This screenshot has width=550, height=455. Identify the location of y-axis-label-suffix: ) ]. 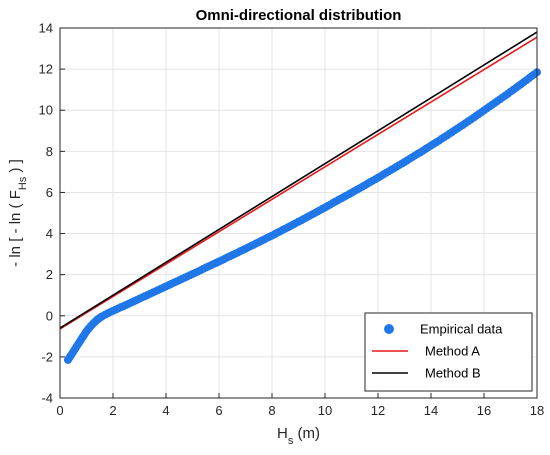
(15, 168).